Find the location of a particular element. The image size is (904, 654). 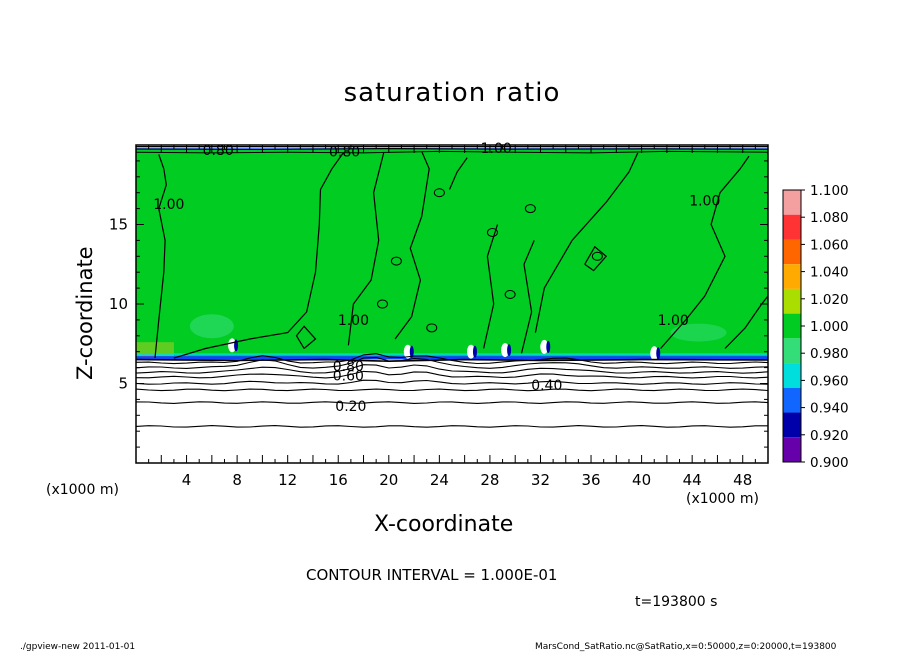

x-tick-label: 36 is located at coordinates (590, 480).